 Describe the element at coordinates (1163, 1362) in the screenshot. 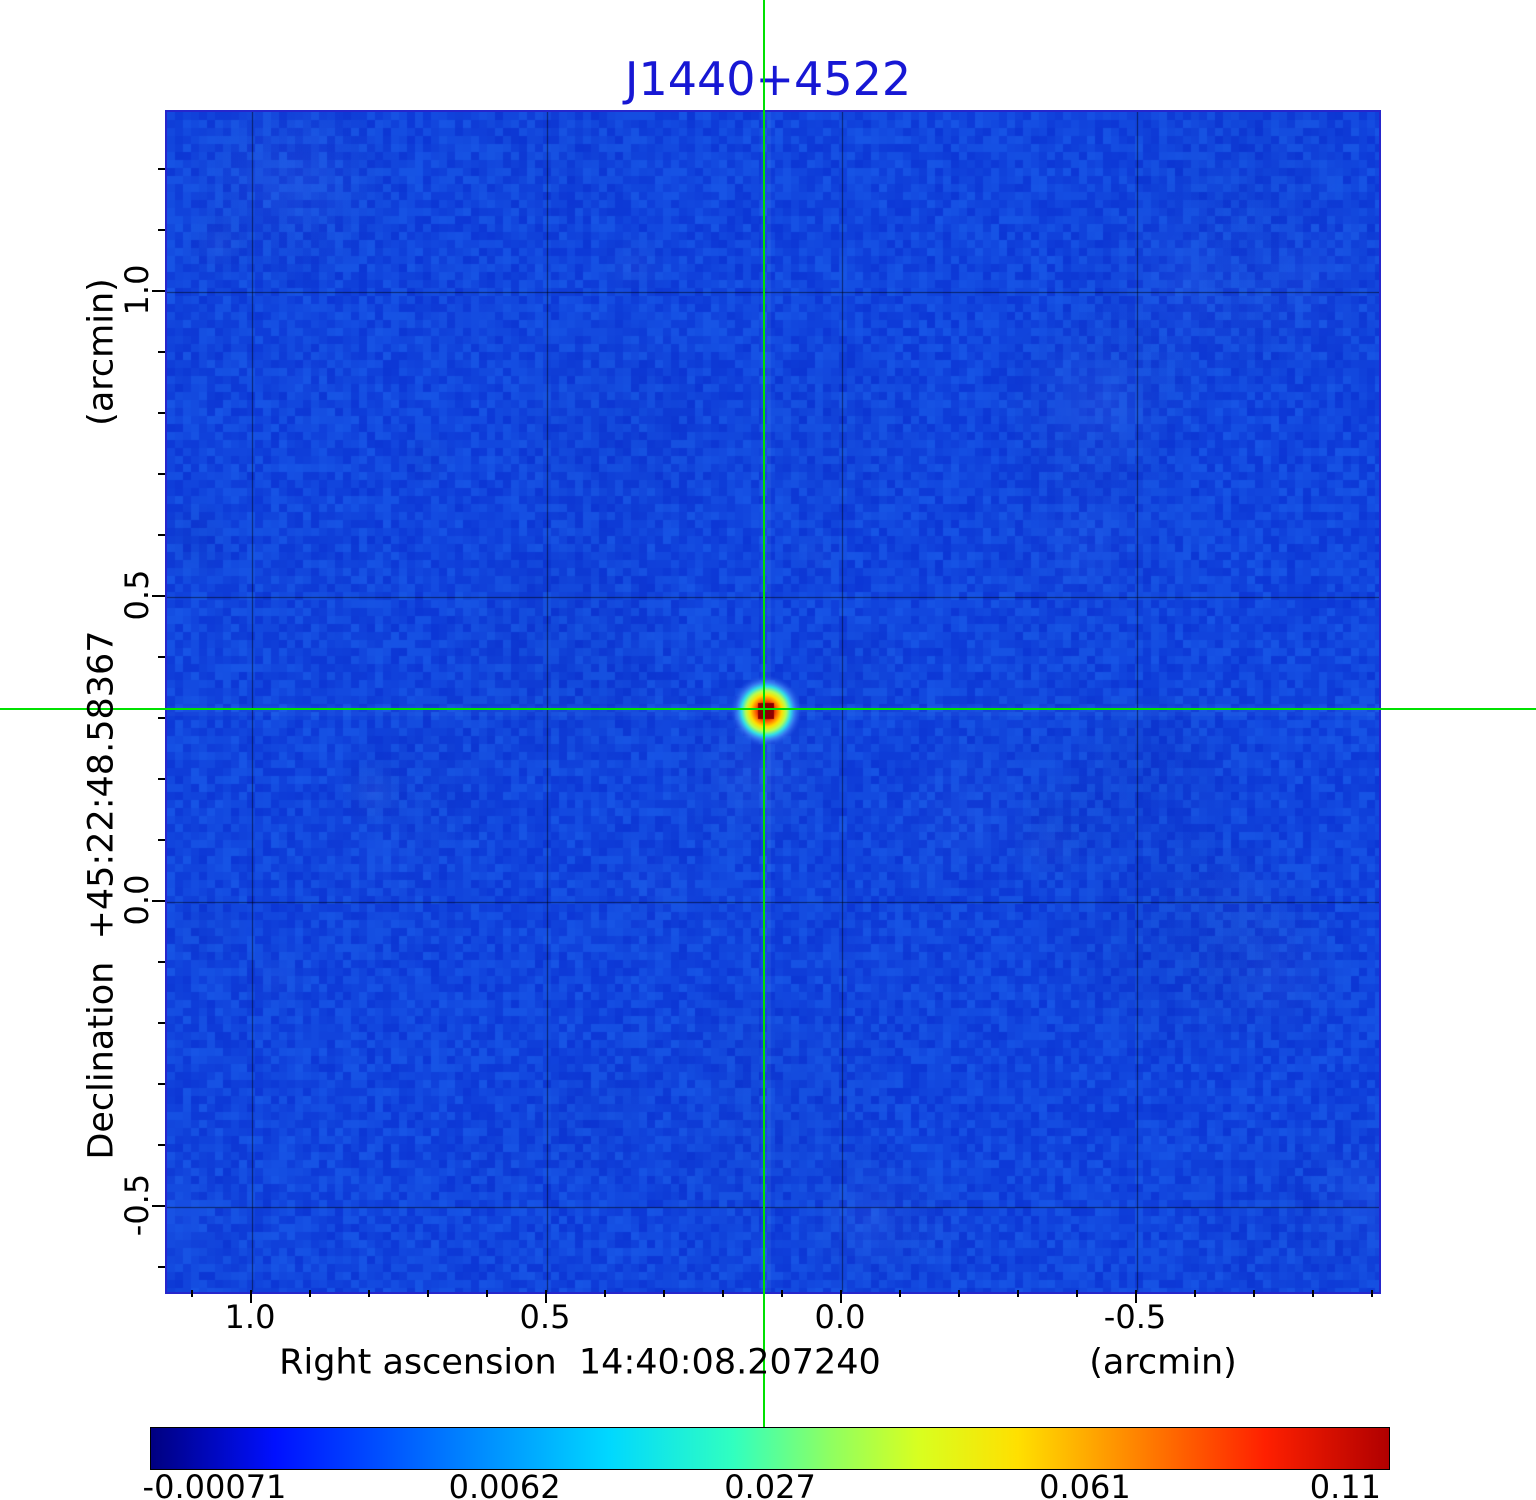

I see `x-axis-unit-label: (arcmin)` at that location.